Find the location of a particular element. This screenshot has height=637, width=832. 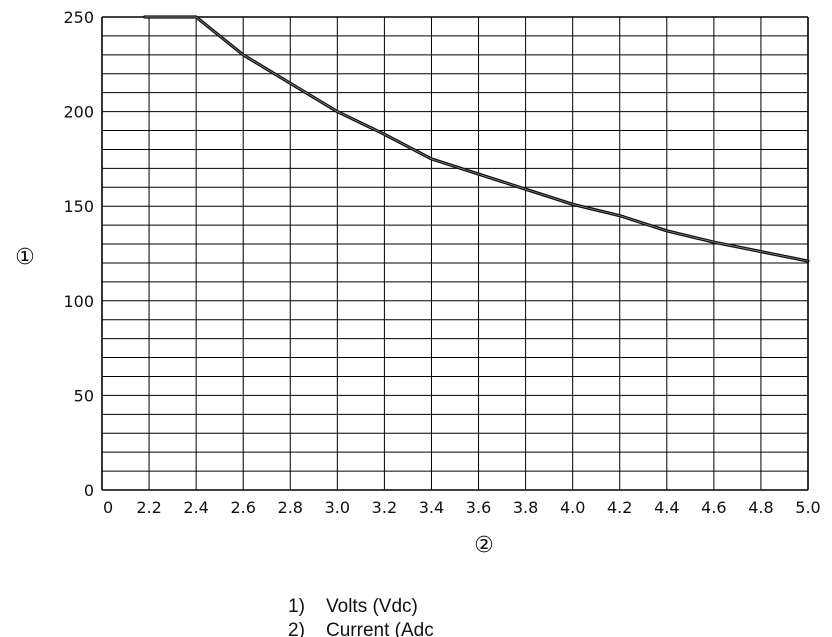

y-tick-label: 150 is located at coordinates (78, 206).